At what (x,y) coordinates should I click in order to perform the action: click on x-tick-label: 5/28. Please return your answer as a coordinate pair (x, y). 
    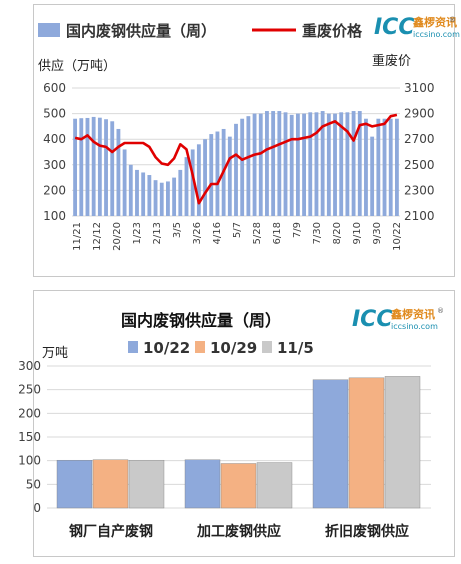
    Looking at the image, I should click on (257, 233).